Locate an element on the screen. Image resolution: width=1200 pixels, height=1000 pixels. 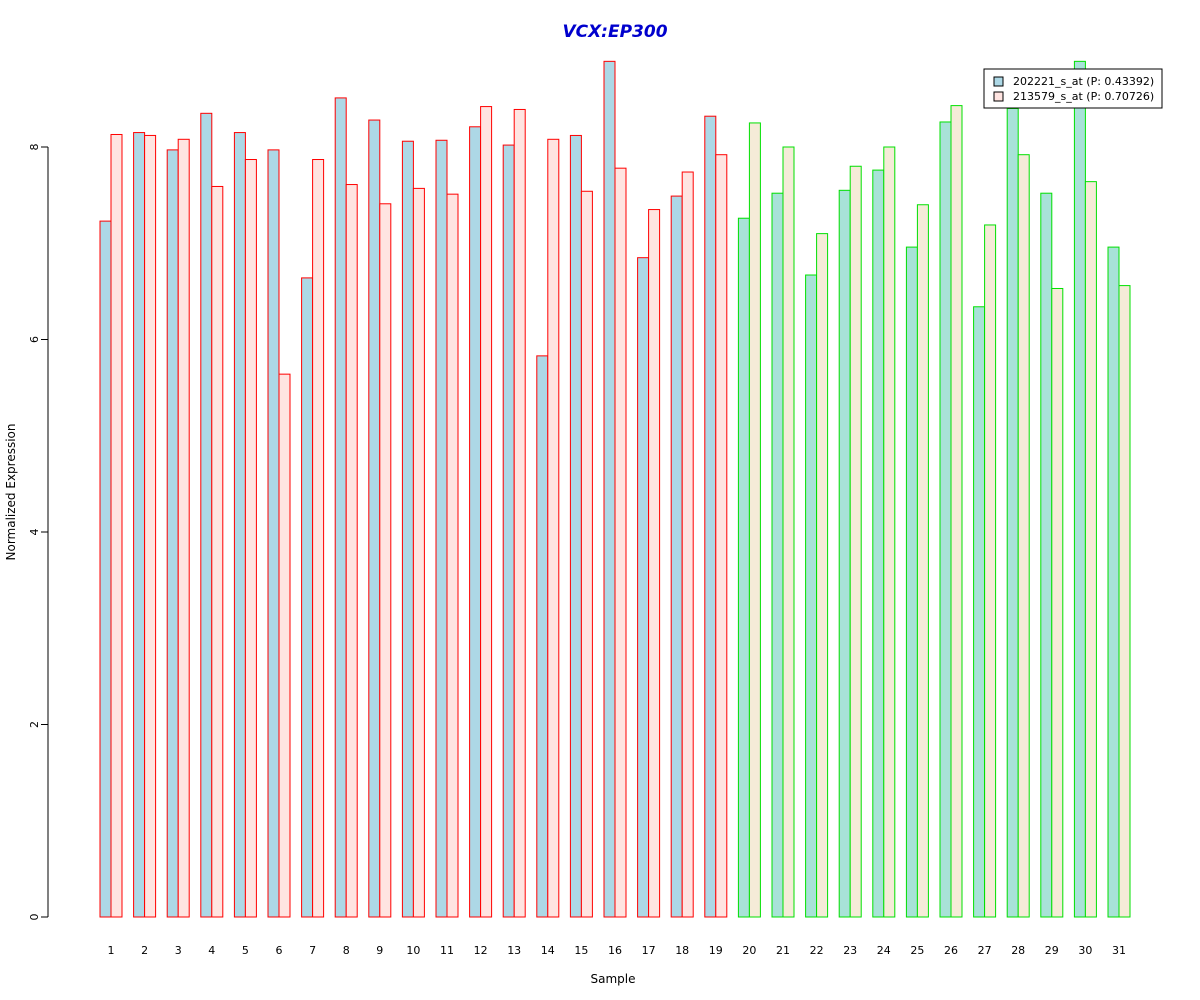
x-tick-label: 24 is located at coordinates (884, 950).